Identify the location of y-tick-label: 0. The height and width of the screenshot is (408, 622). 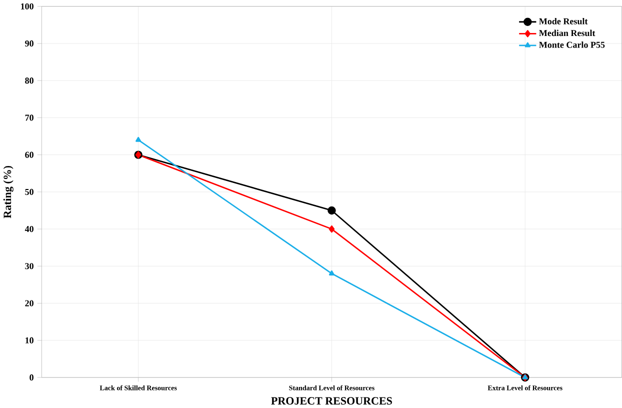
(32, 377).